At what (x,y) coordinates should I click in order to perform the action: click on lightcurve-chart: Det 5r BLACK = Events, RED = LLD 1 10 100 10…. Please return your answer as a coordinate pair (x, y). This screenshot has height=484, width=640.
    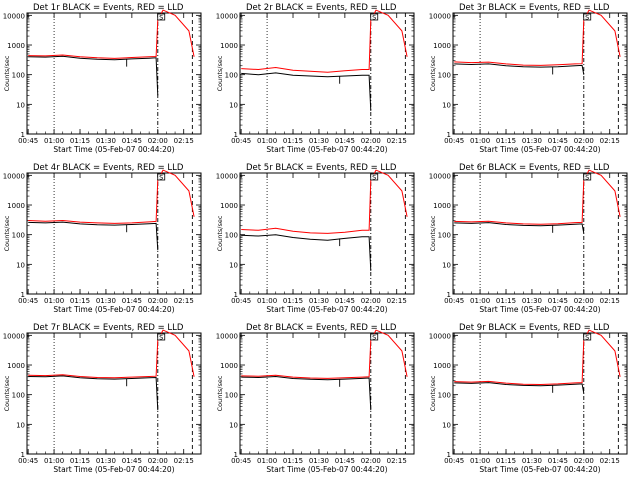
    Looking at the image, I should click on (315, 238).